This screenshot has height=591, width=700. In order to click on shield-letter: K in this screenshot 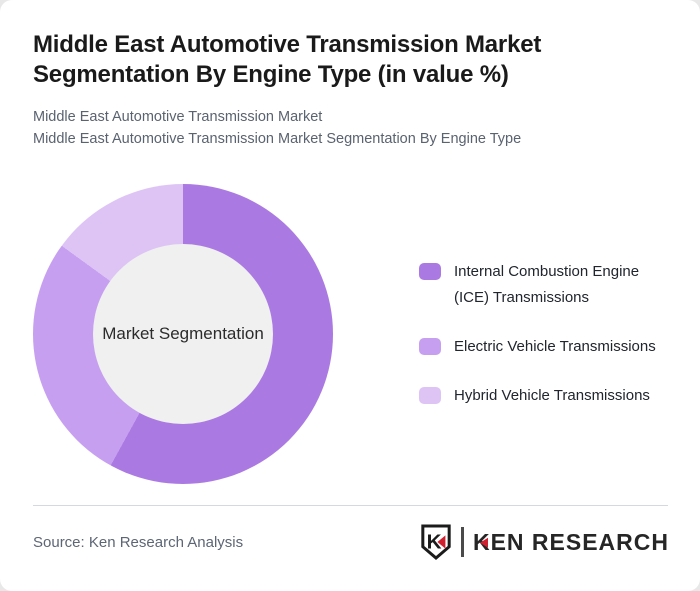, I will do `click(434, 542)`.